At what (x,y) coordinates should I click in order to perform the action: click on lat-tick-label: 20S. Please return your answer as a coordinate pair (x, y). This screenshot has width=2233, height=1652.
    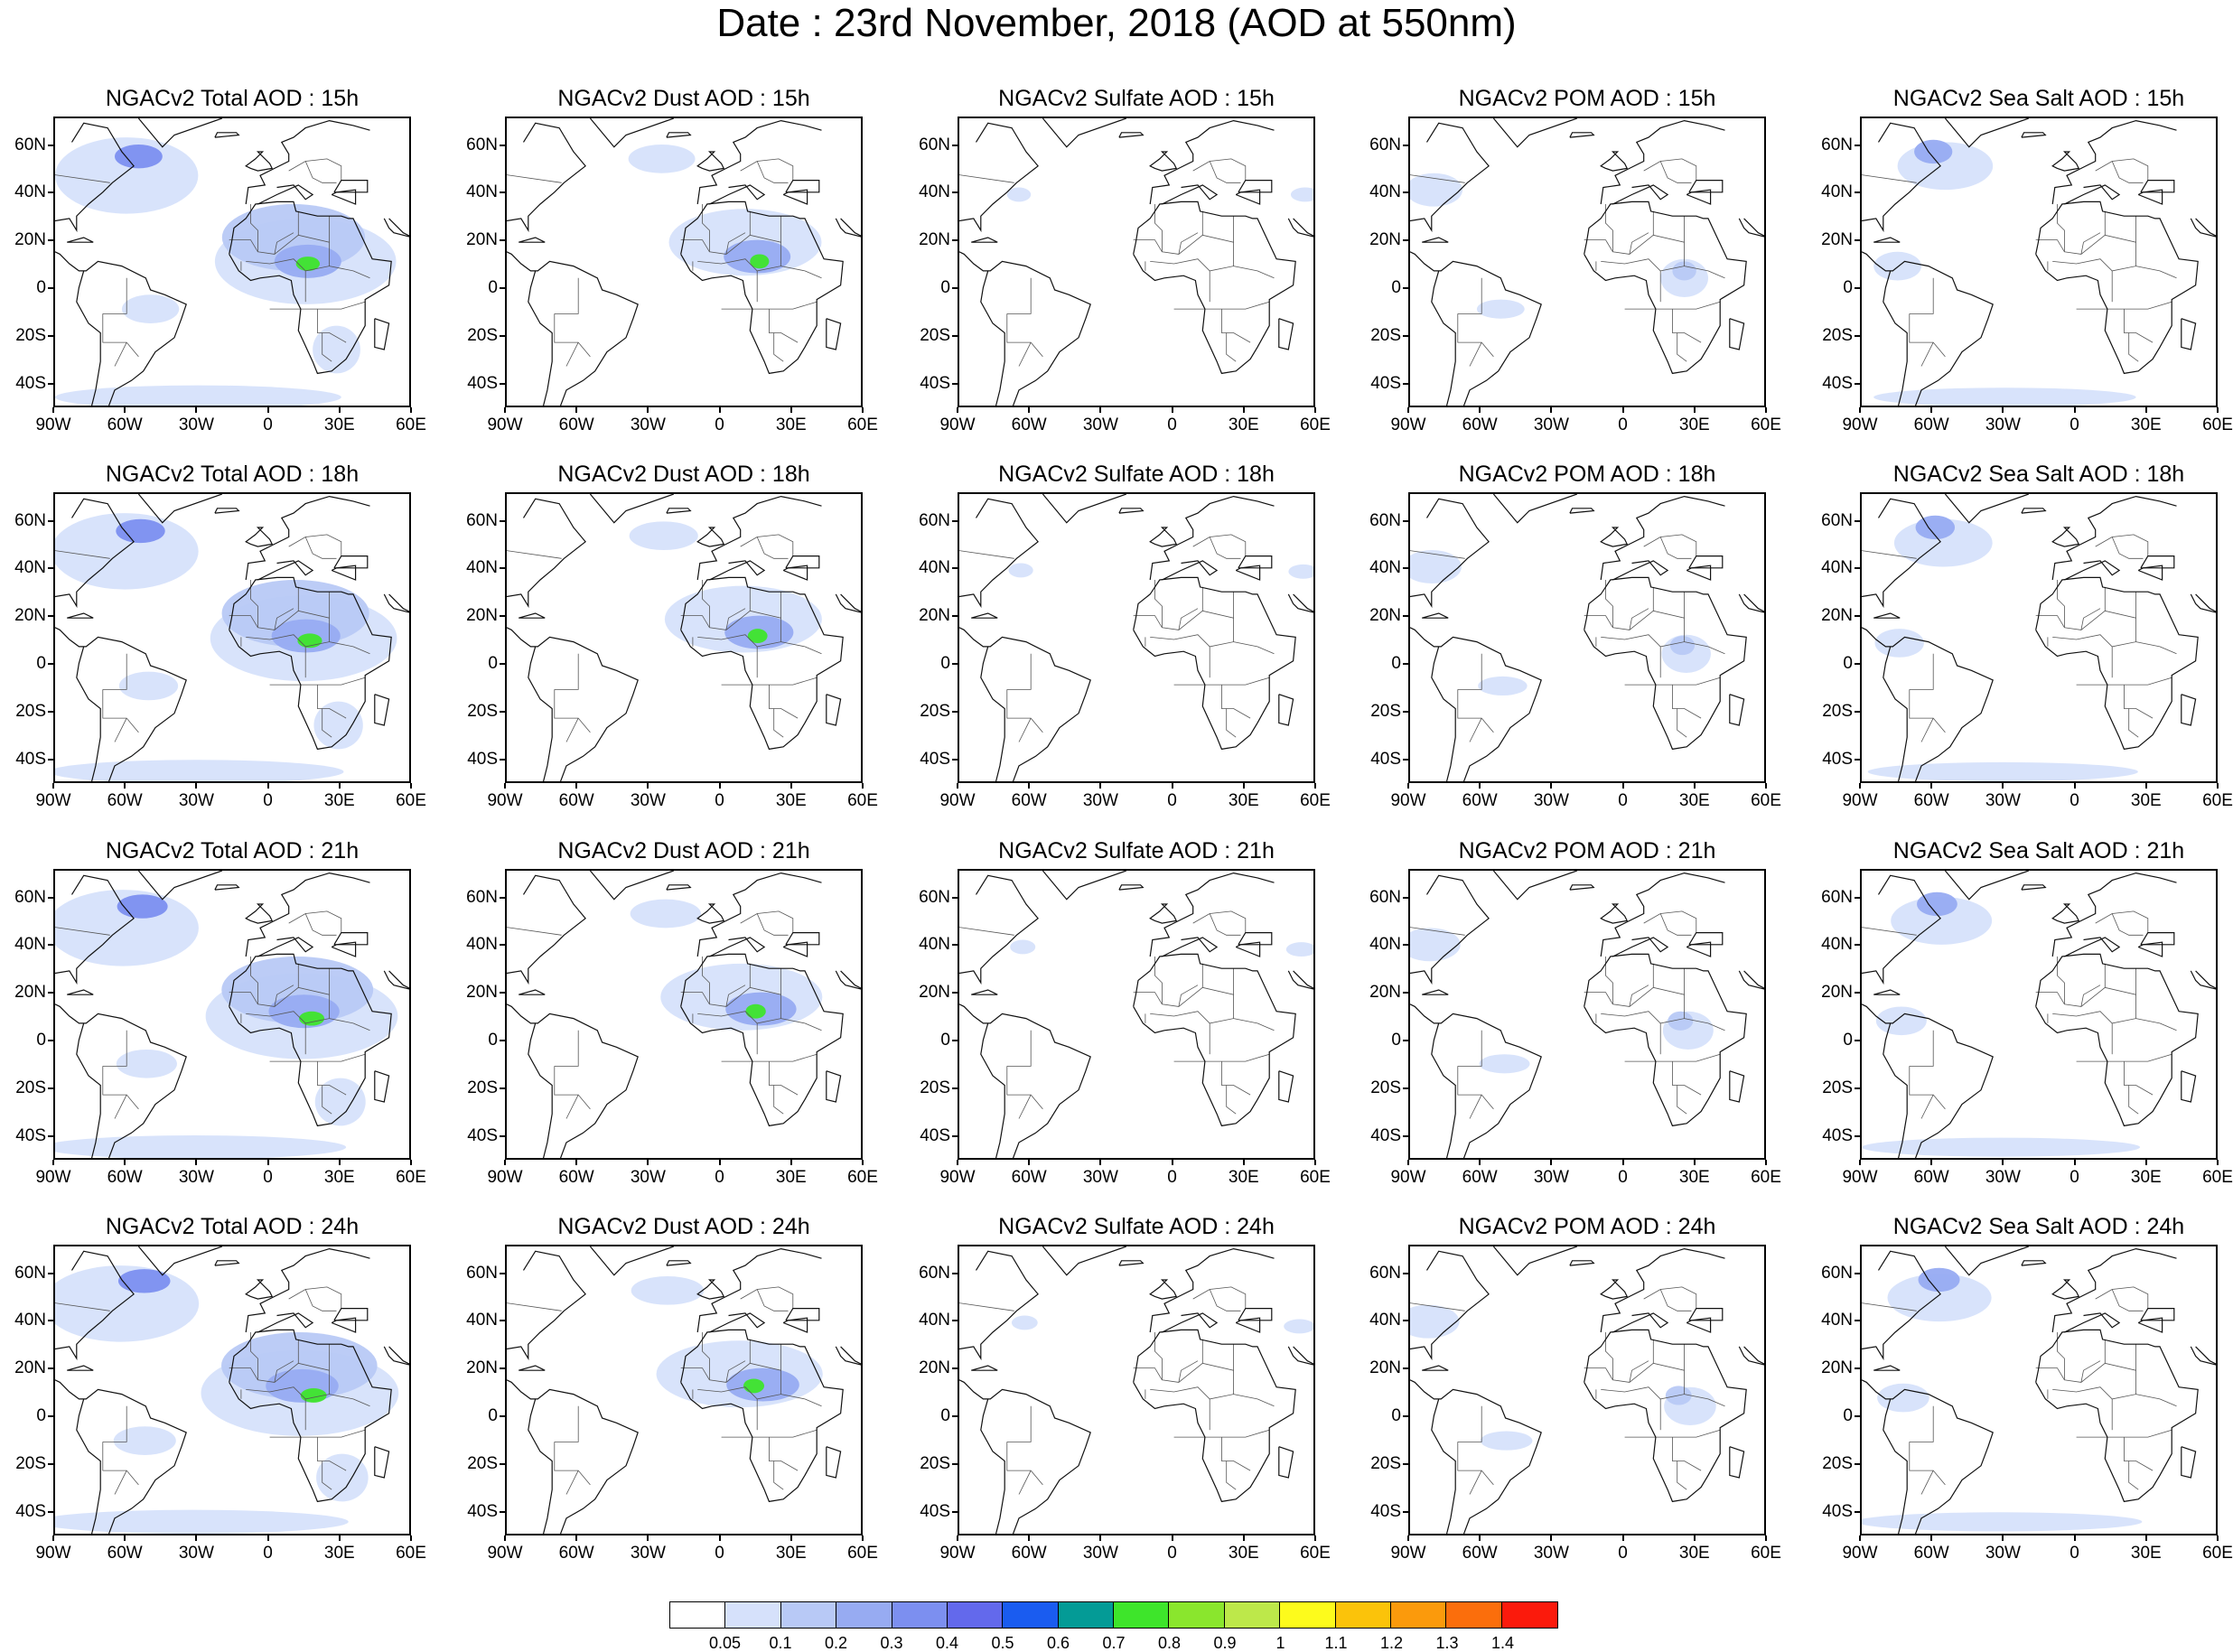
    Looking at the image, I should click on (1837, 335).